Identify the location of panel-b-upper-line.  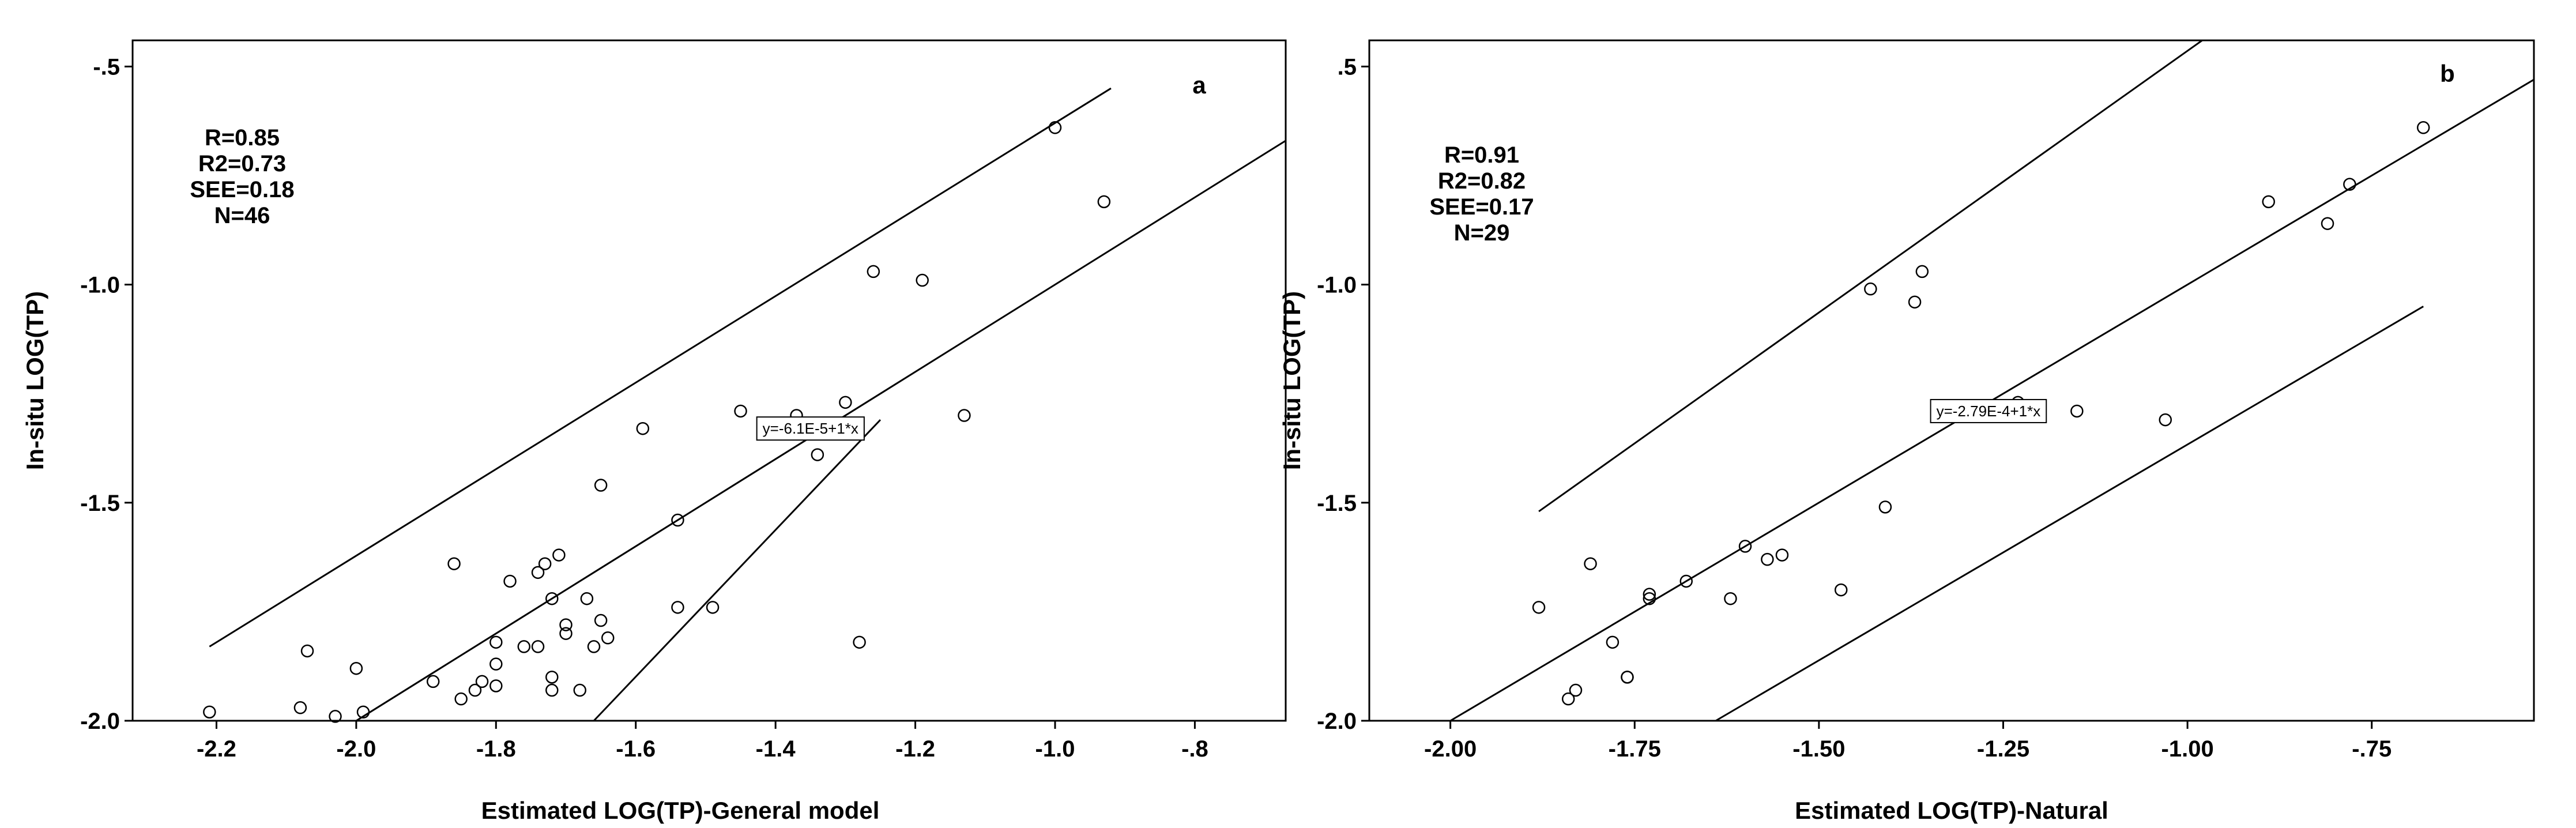
(1870, 276).